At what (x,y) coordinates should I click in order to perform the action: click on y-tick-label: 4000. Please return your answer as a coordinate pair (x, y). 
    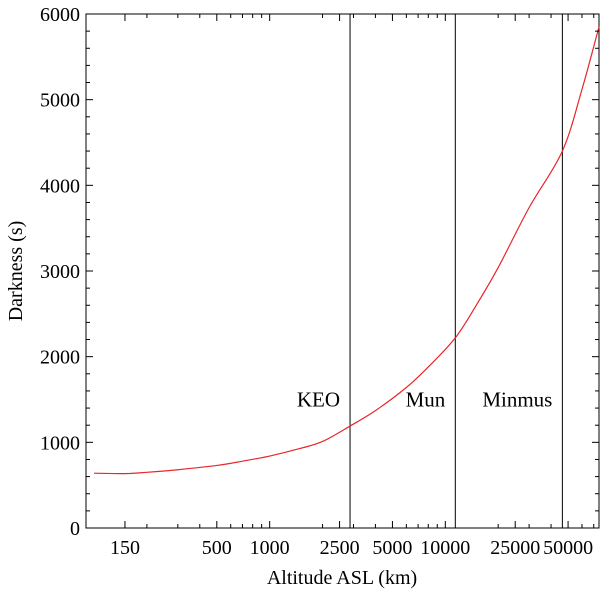
    Looking at the image, I should click on (60, 186).